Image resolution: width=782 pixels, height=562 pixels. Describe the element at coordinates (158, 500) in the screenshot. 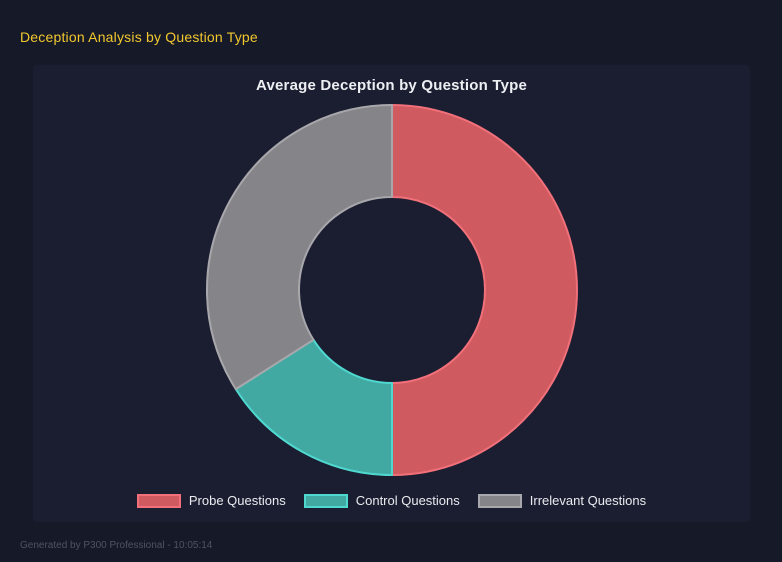

I see `legend-swatch-probe-questions` at that location.